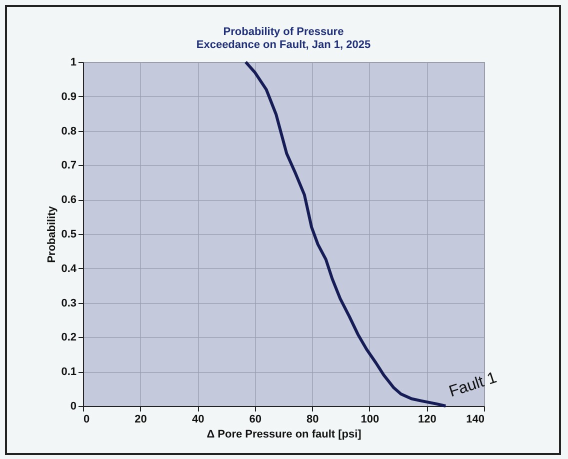 The height and width of the screenshot is (459, 568). Describe the element at coordinates (69, 268) in the screenshot. I see `y-tick-label: 0.4` at that location.